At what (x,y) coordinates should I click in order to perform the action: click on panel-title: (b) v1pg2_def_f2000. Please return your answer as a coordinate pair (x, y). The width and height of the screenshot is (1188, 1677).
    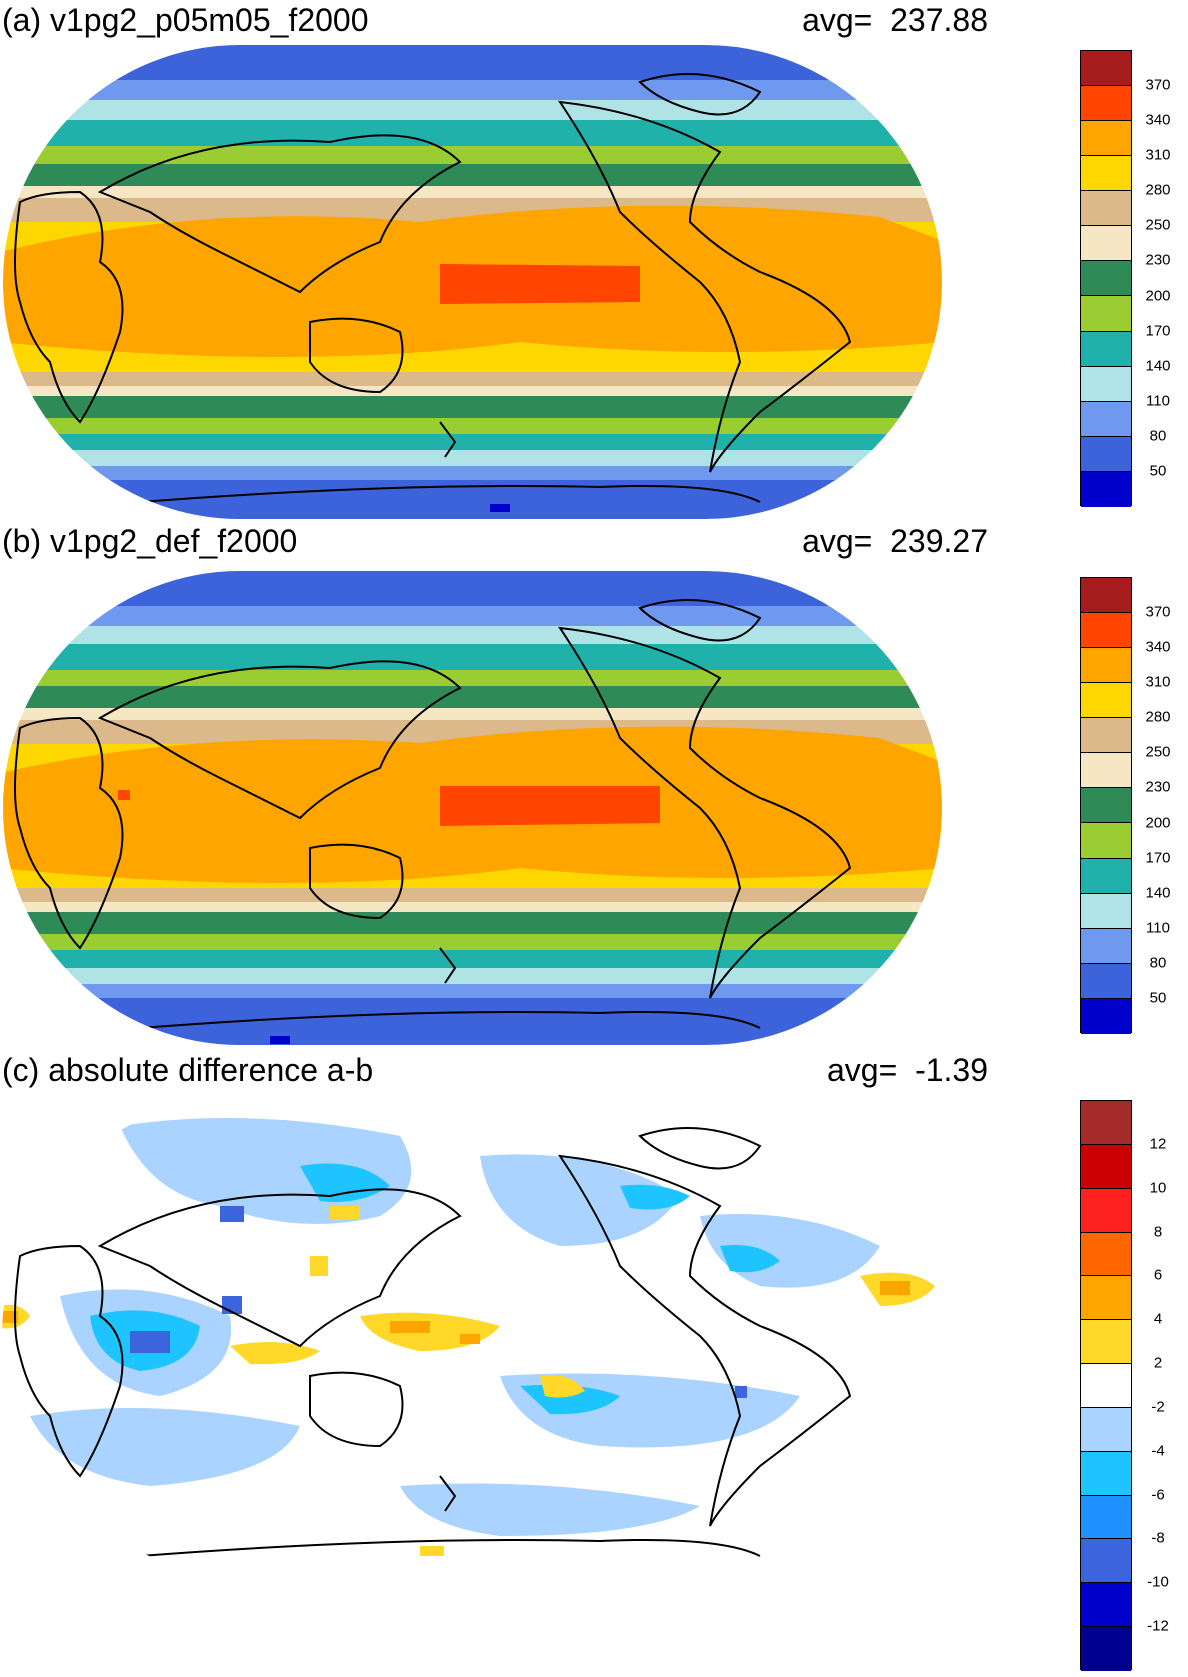
    Looking at the image, I should click on (150, 541).